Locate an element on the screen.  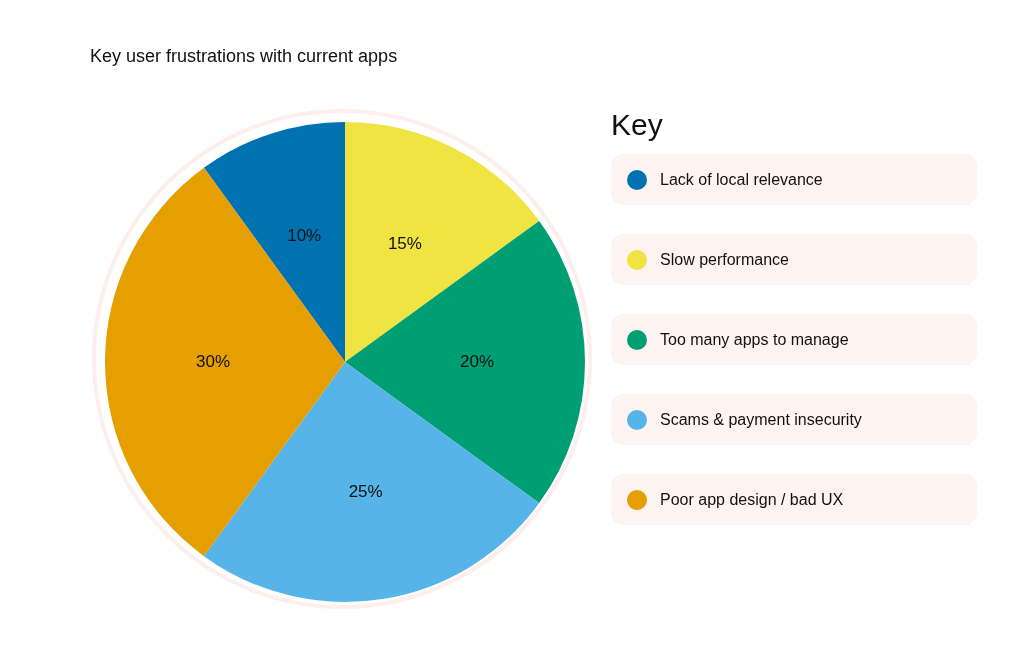
data-label: 20% is located at coordinates (477, 361).